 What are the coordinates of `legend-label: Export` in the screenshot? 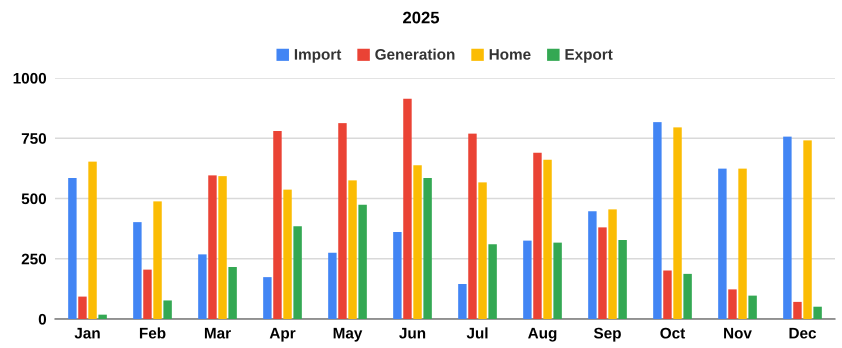 It's located at (589, 56).